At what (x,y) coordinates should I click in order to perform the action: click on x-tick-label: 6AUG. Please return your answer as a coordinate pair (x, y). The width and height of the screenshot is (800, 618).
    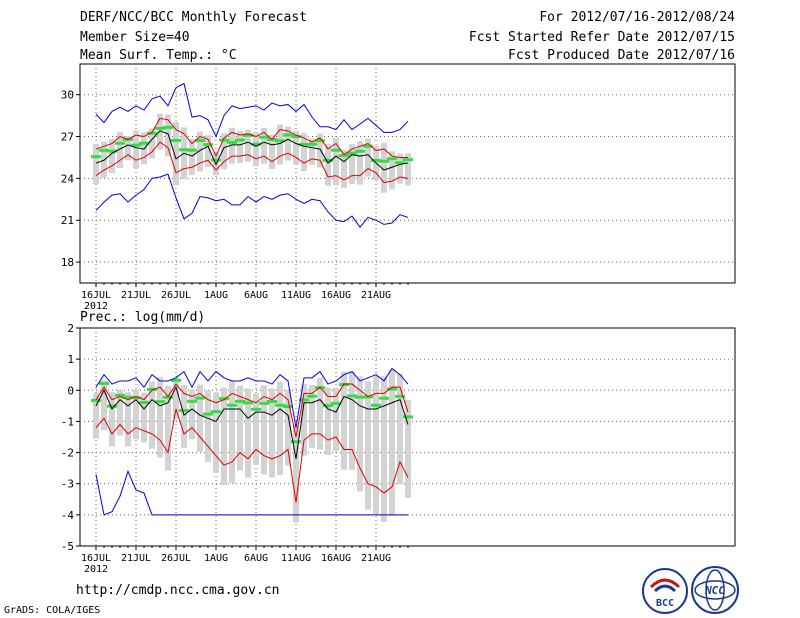
    Looking at the image, I should click on (256, 295).